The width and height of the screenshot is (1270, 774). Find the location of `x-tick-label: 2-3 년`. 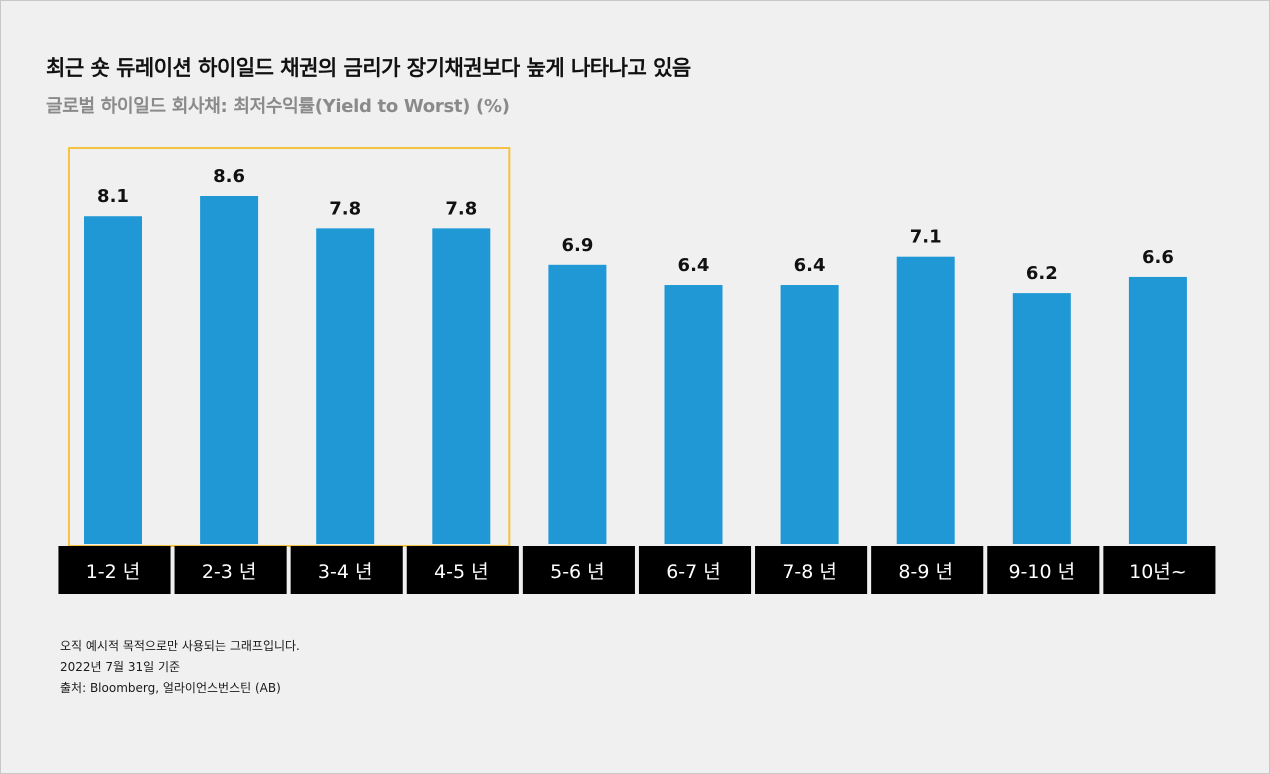

x-tick-label: 2-3 년 is located at coordinates (229, 572).